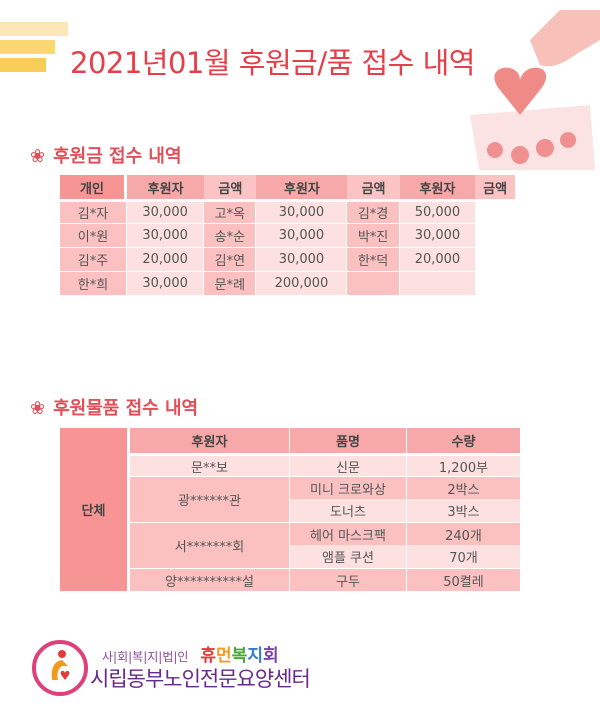 The image size is (600, 709). What do you see at coordinates (93, 211) in the screenshot?
I see `donor-cell: 김*자` at bounding box center [93, 211].